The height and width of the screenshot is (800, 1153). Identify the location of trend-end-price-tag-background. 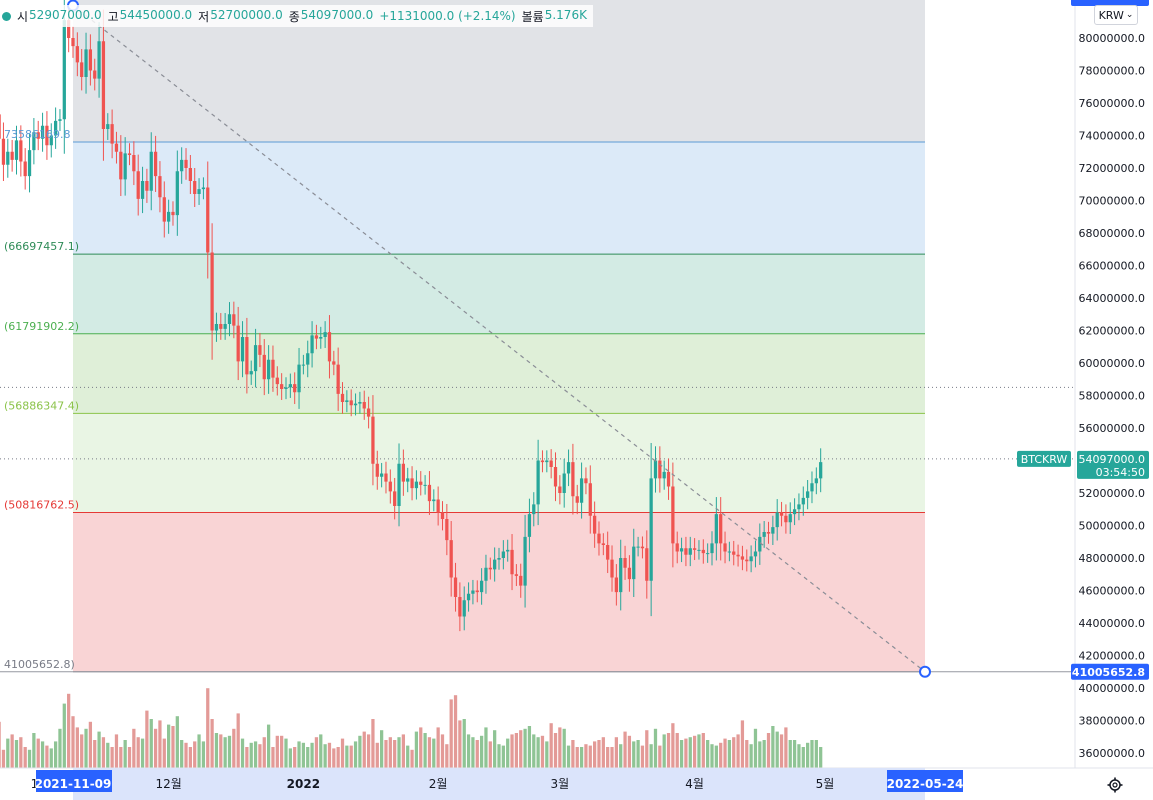
(1110, 671).